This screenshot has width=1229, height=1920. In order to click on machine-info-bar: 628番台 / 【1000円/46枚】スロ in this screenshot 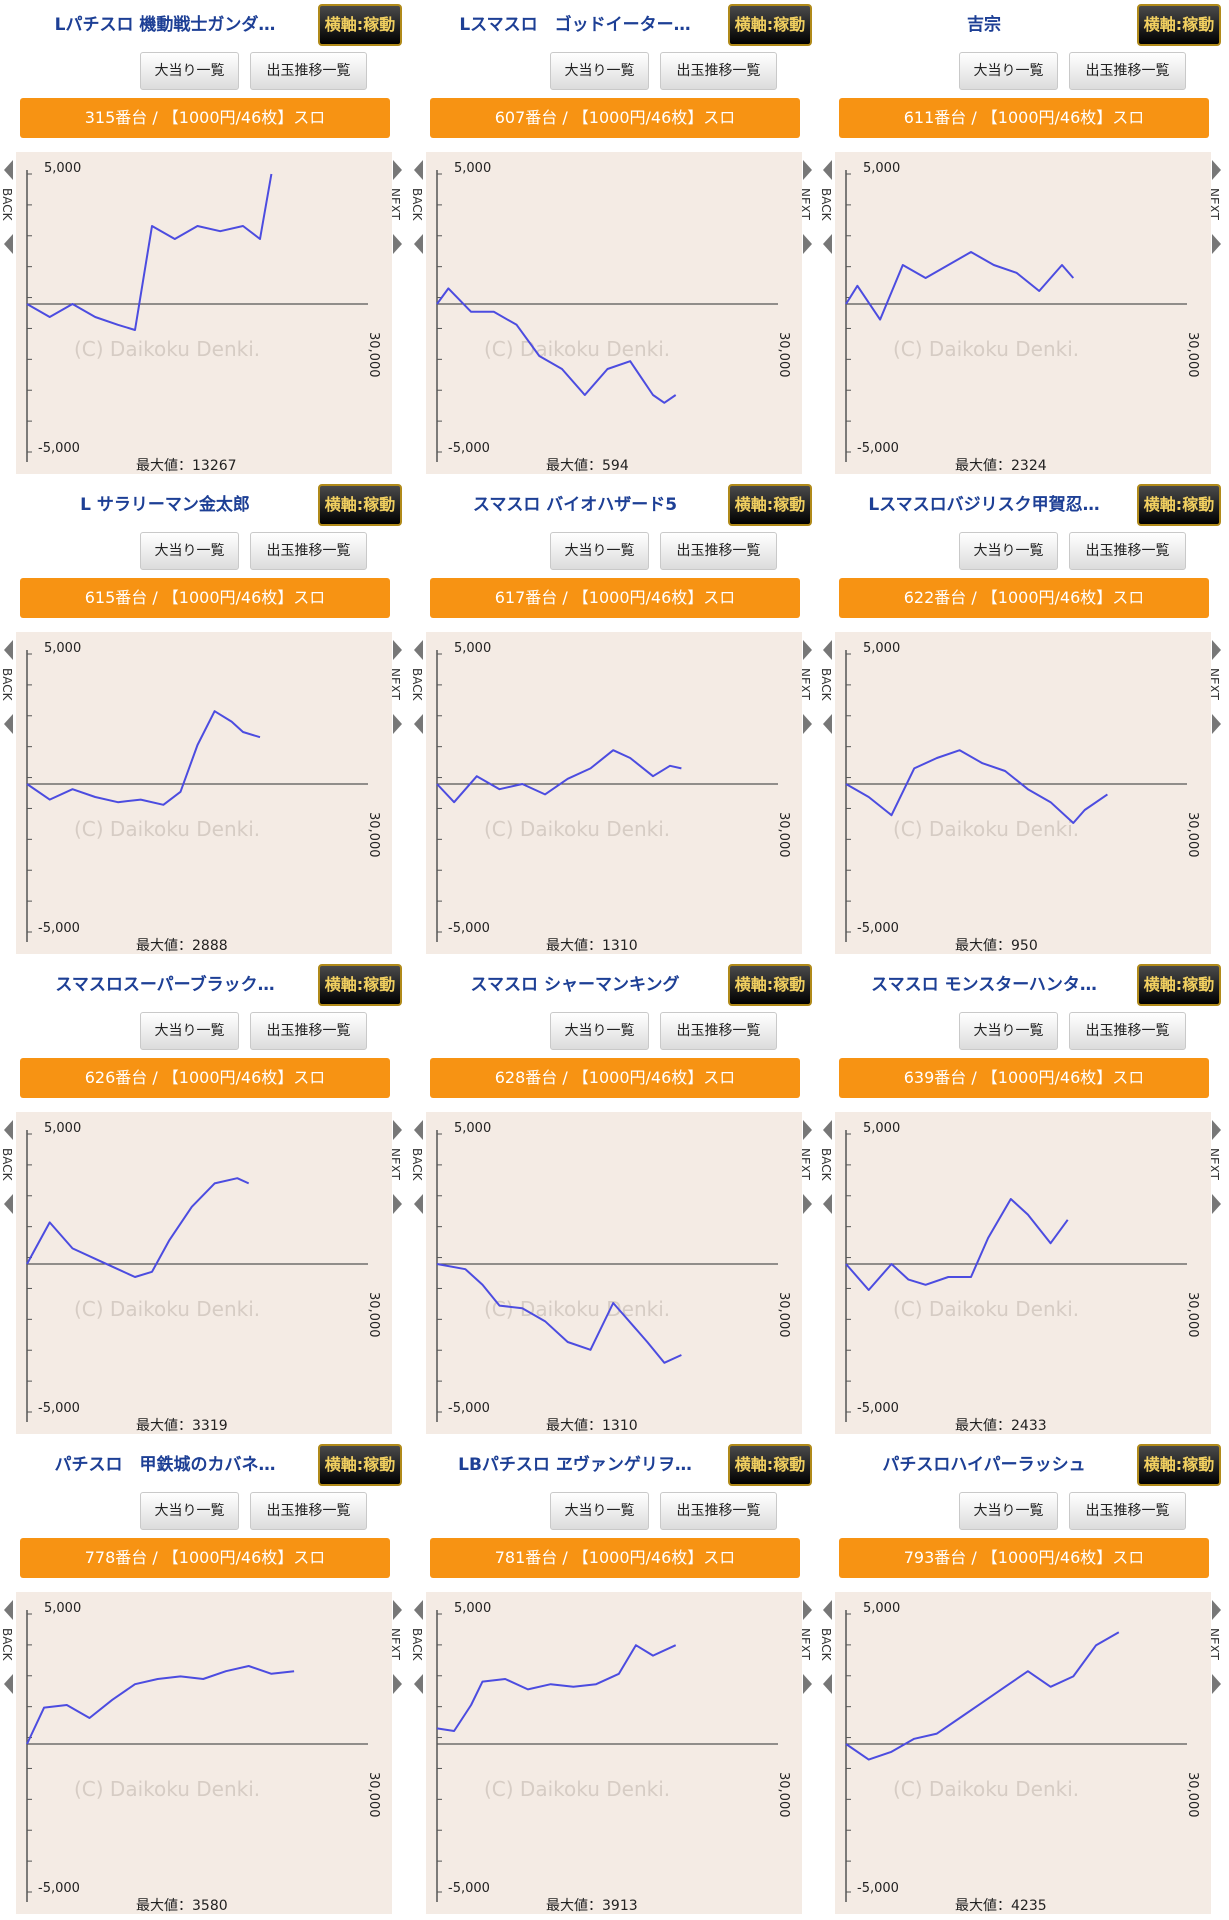, I will do `click(615, 1078)`.